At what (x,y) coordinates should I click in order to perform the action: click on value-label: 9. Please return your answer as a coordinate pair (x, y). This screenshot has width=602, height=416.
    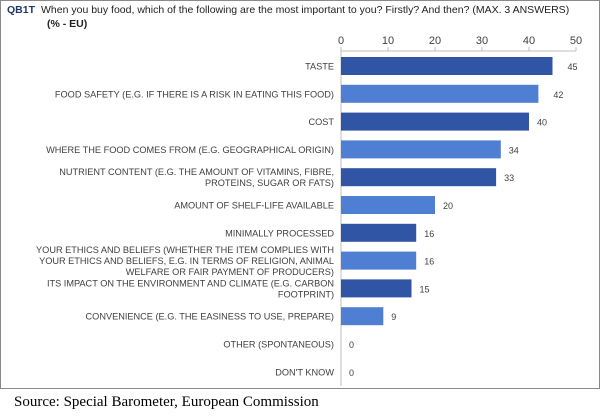
    Looking at the image, I should click on (393, 317).